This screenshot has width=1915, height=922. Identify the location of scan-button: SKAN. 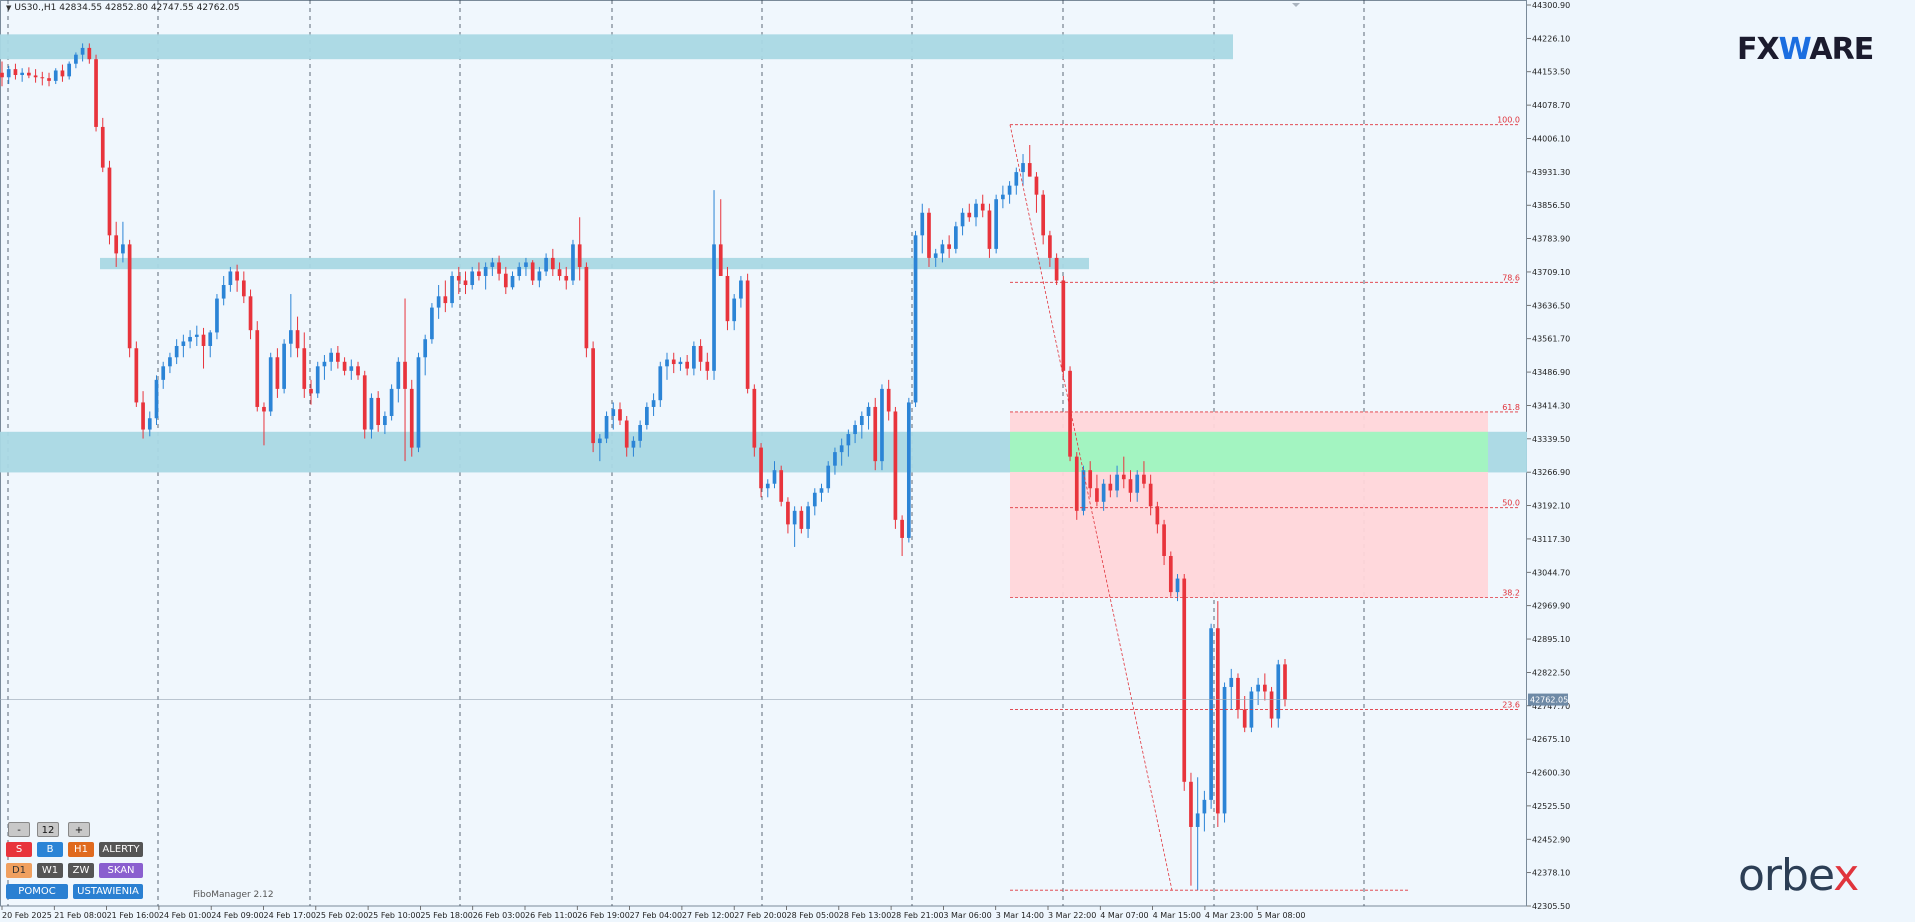
(121, 870).